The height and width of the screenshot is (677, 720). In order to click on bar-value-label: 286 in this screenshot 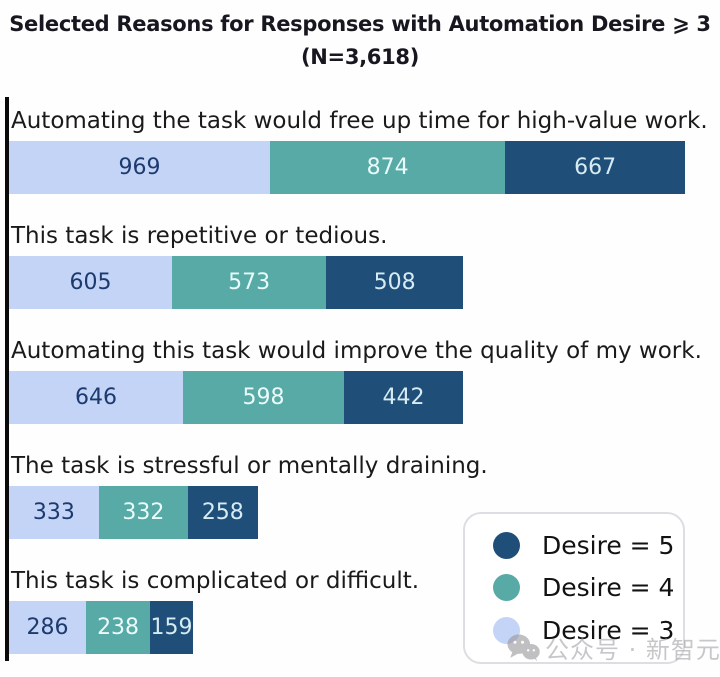, I will do `click(47, 627)`.